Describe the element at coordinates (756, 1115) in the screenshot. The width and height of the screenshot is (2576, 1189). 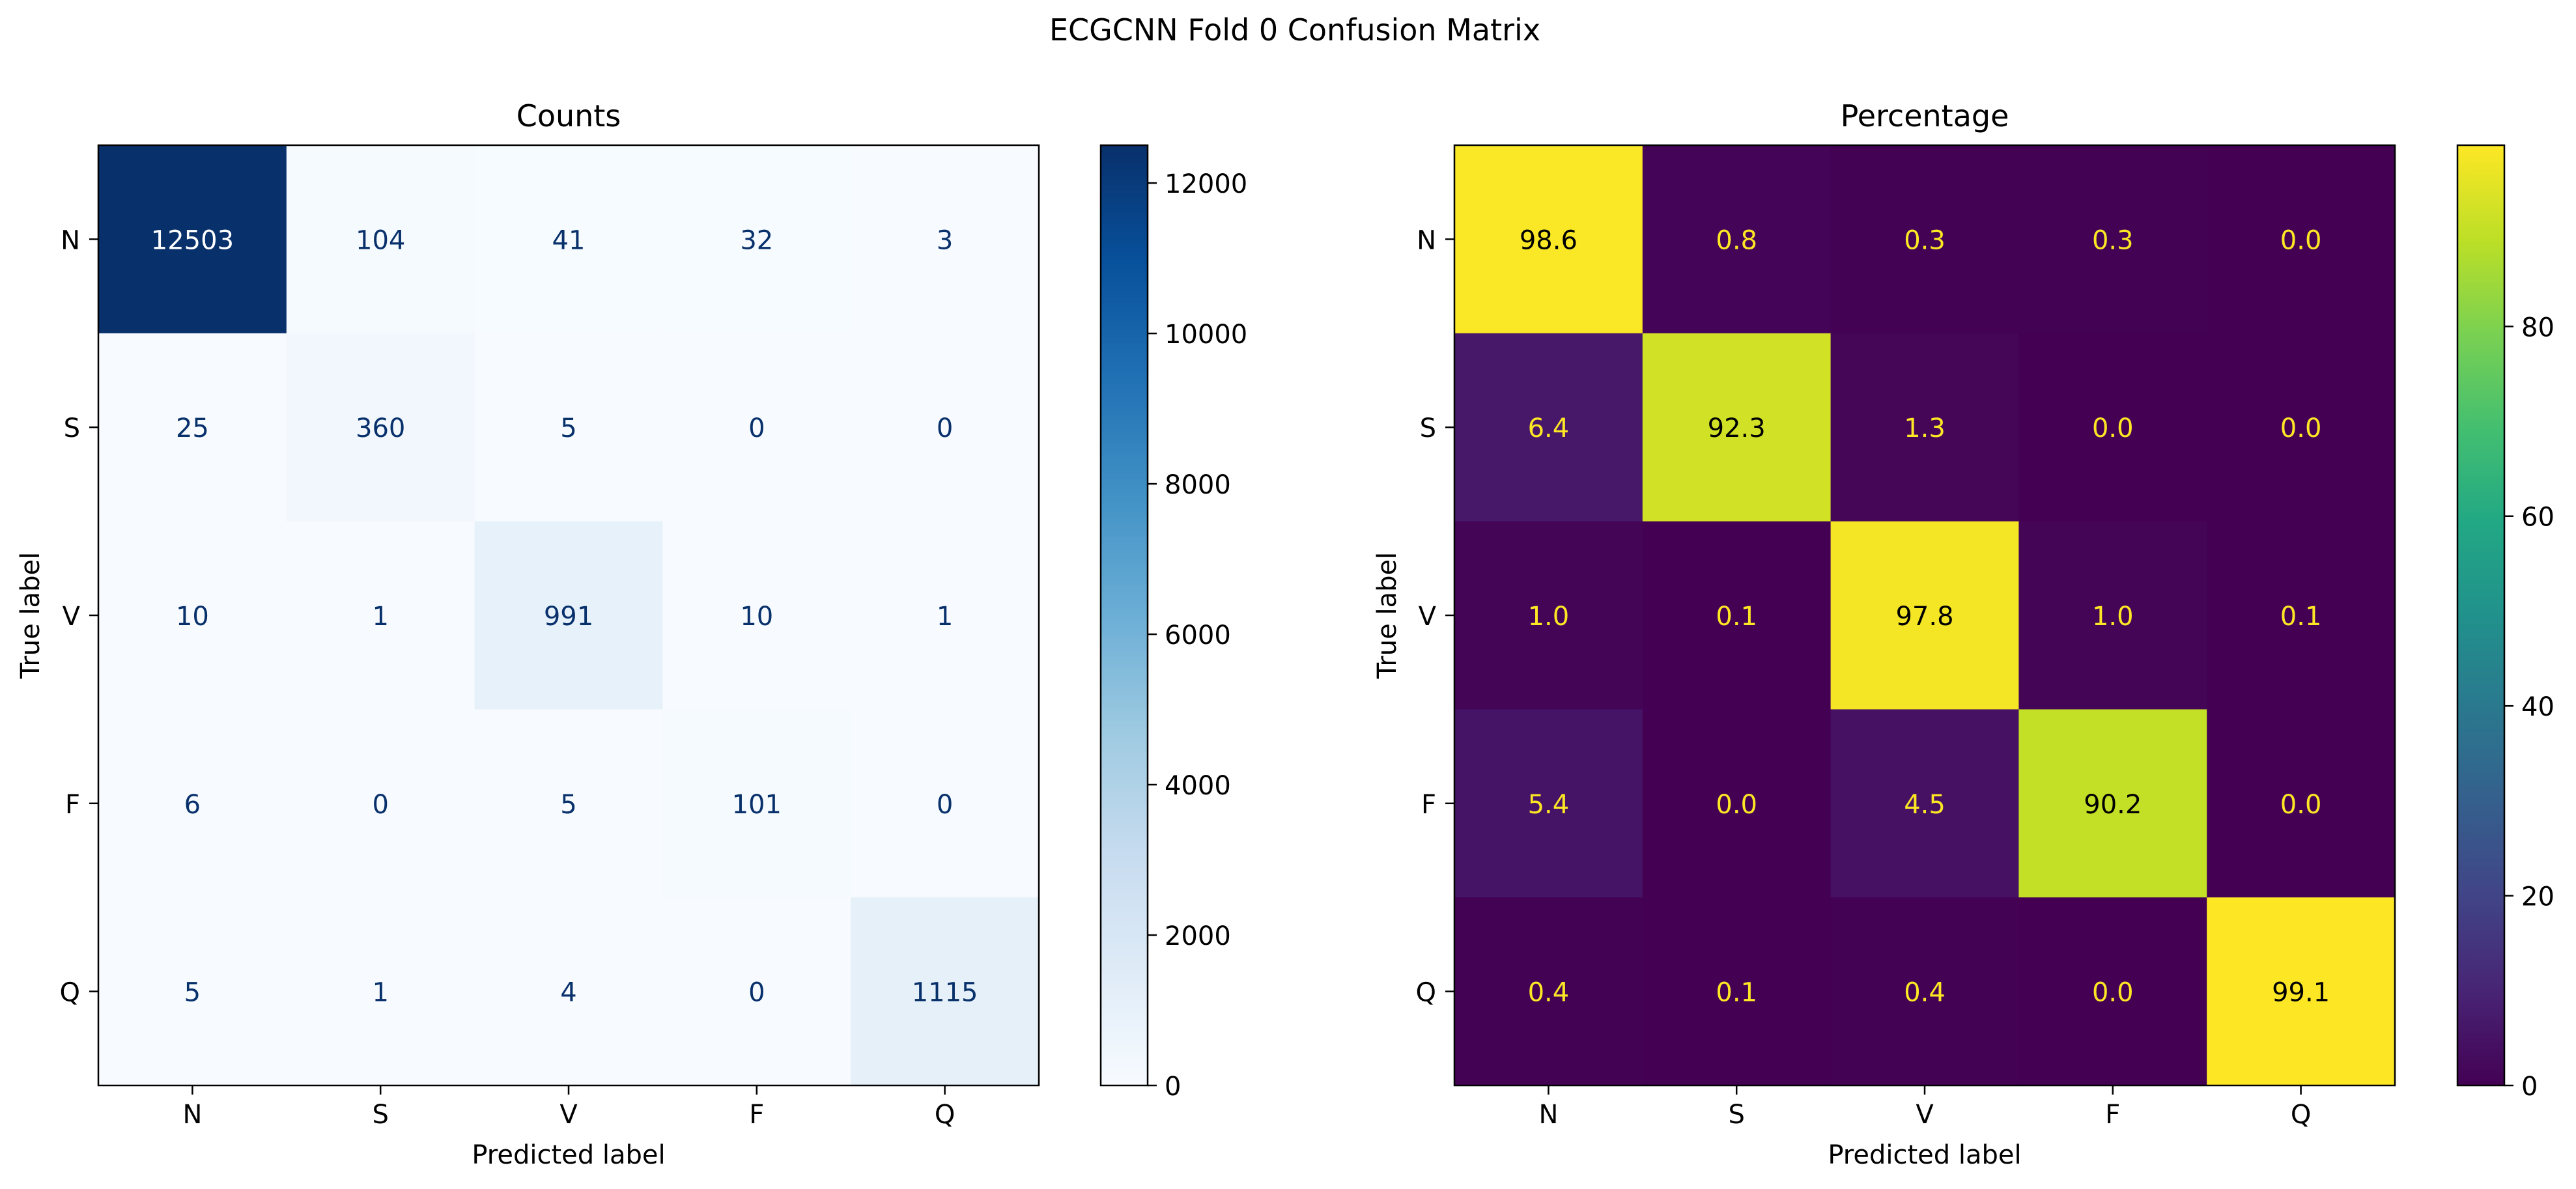
I see `counts-x-tick-label: F` at that location.